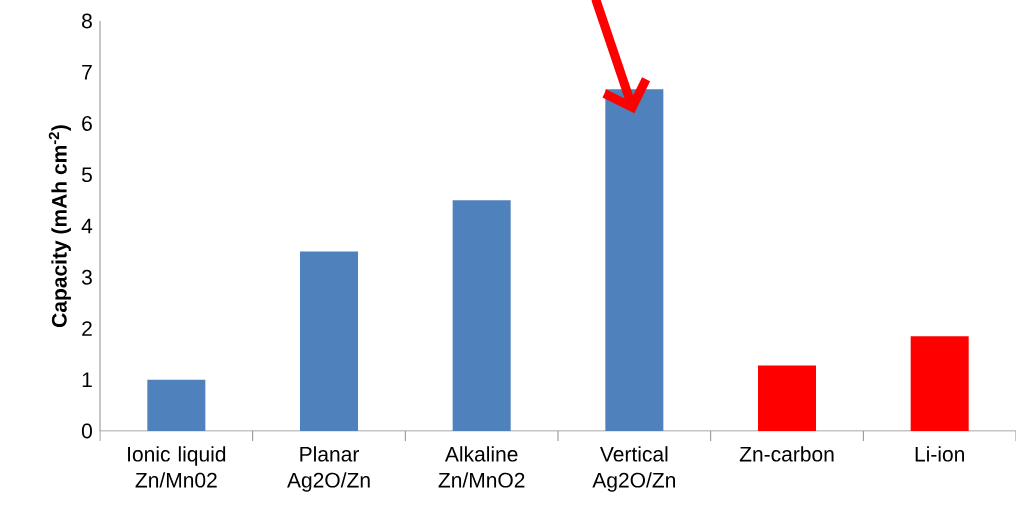 Image resolution: width=1016 pixels, height=519 pixels. What do you see at coordinates (786, 454) in the screenshot?
I see `x-tick-label: Zn-carbon` at bounding box center [786, 454].